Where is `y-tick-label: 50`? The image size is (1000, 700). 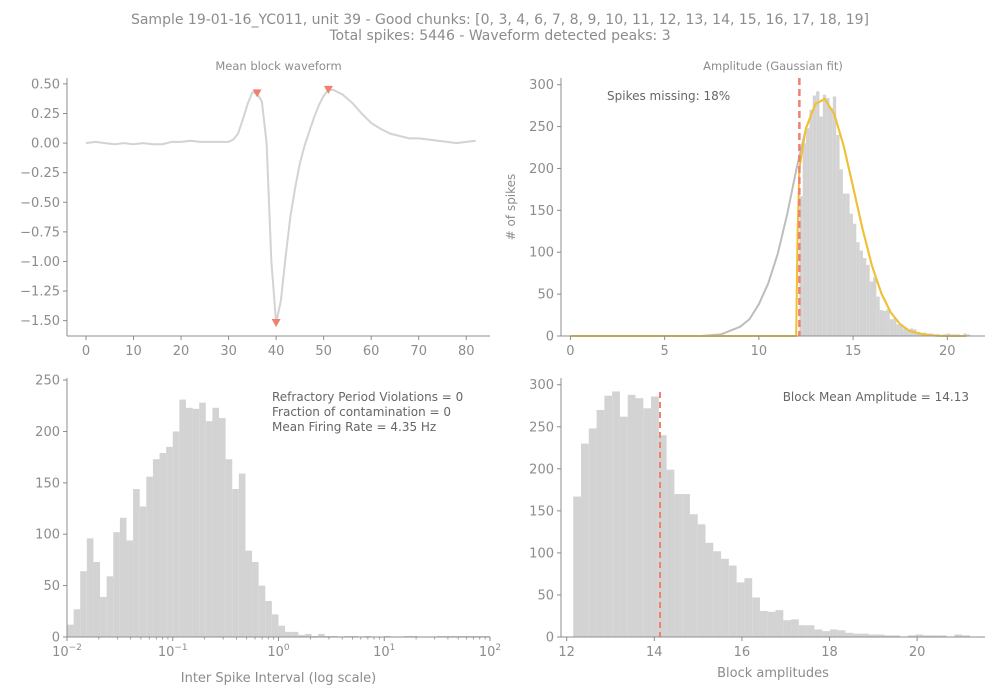 y-tick-label: 50 is located at coordinates (545, 295).